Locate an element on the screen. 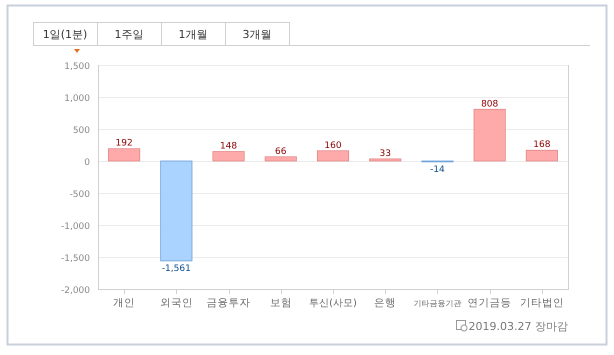 The image size is (614, 355). data-label: 33 is located at coordinates (385, 153).